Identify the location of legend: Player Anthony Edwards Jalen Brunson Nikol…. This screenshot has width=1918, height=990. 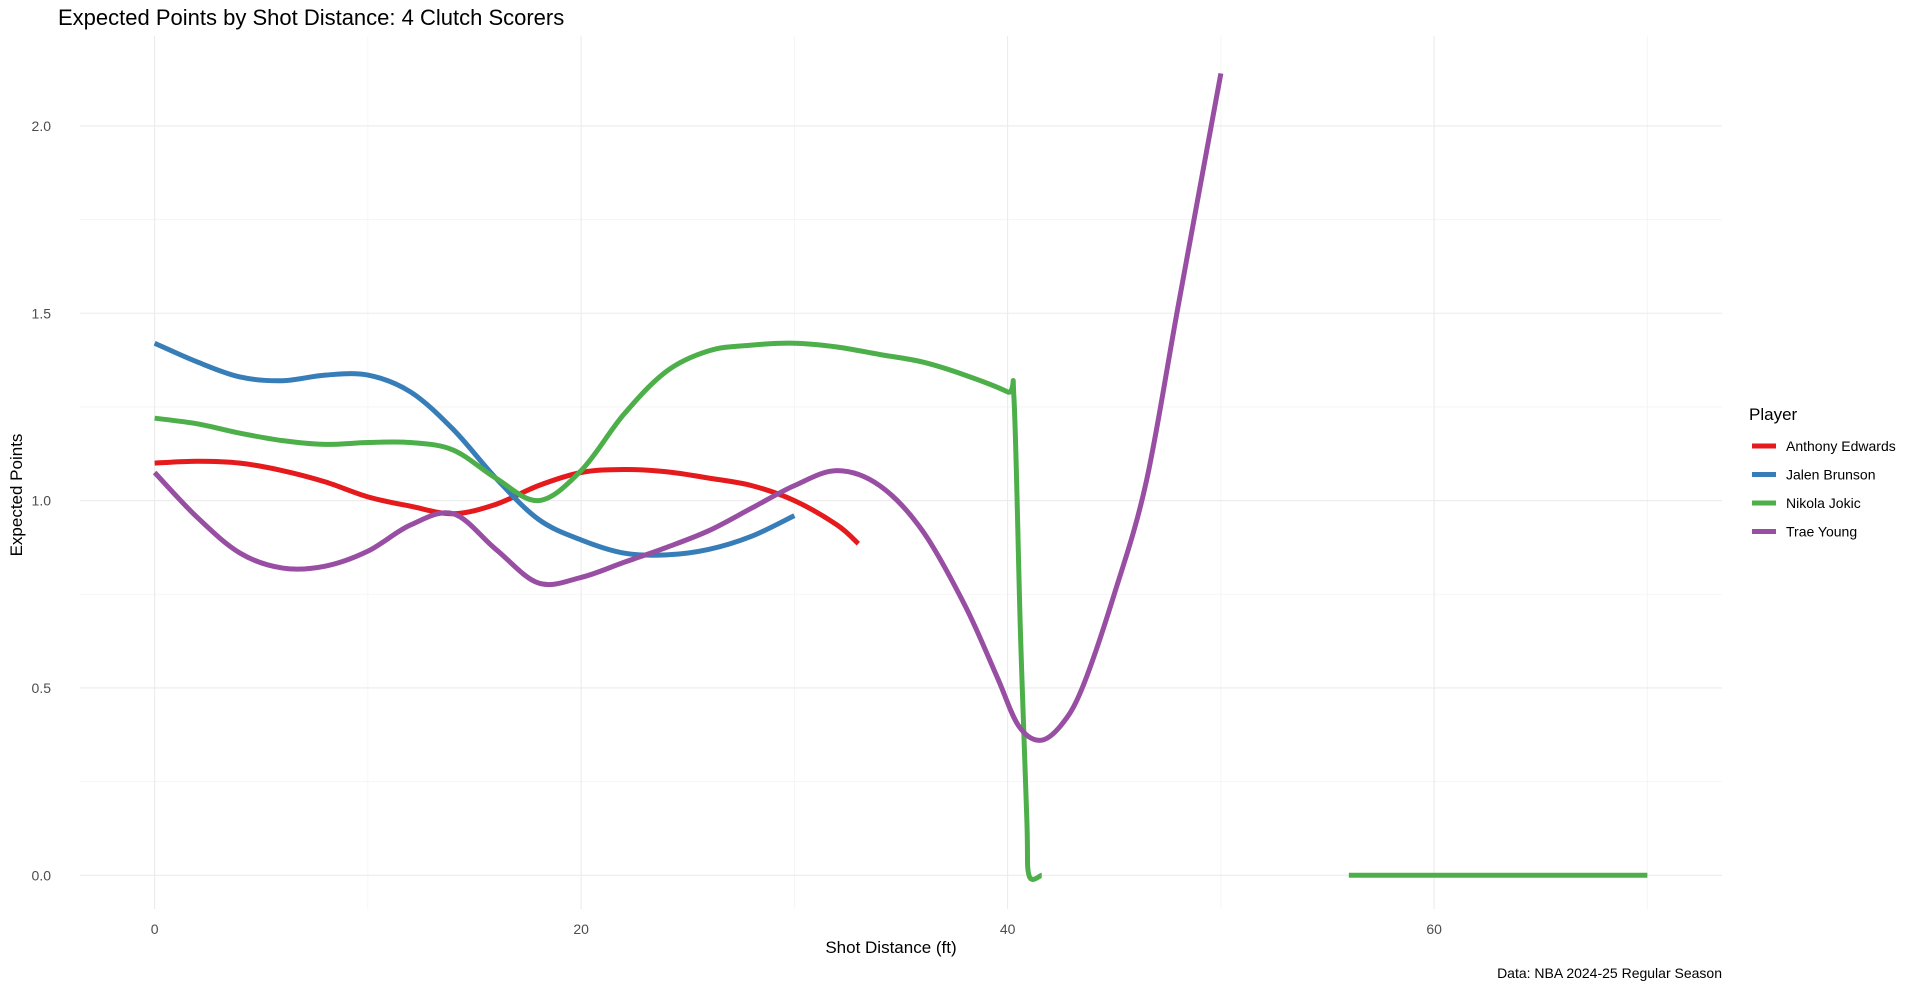
(1822, 472).